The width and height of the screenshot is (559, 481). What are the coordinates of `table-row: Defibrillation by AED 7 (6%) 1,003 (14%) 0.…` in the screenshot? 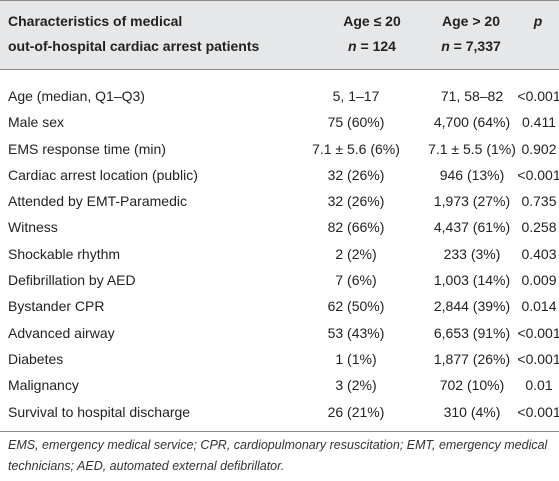 It's located at (279, 280).